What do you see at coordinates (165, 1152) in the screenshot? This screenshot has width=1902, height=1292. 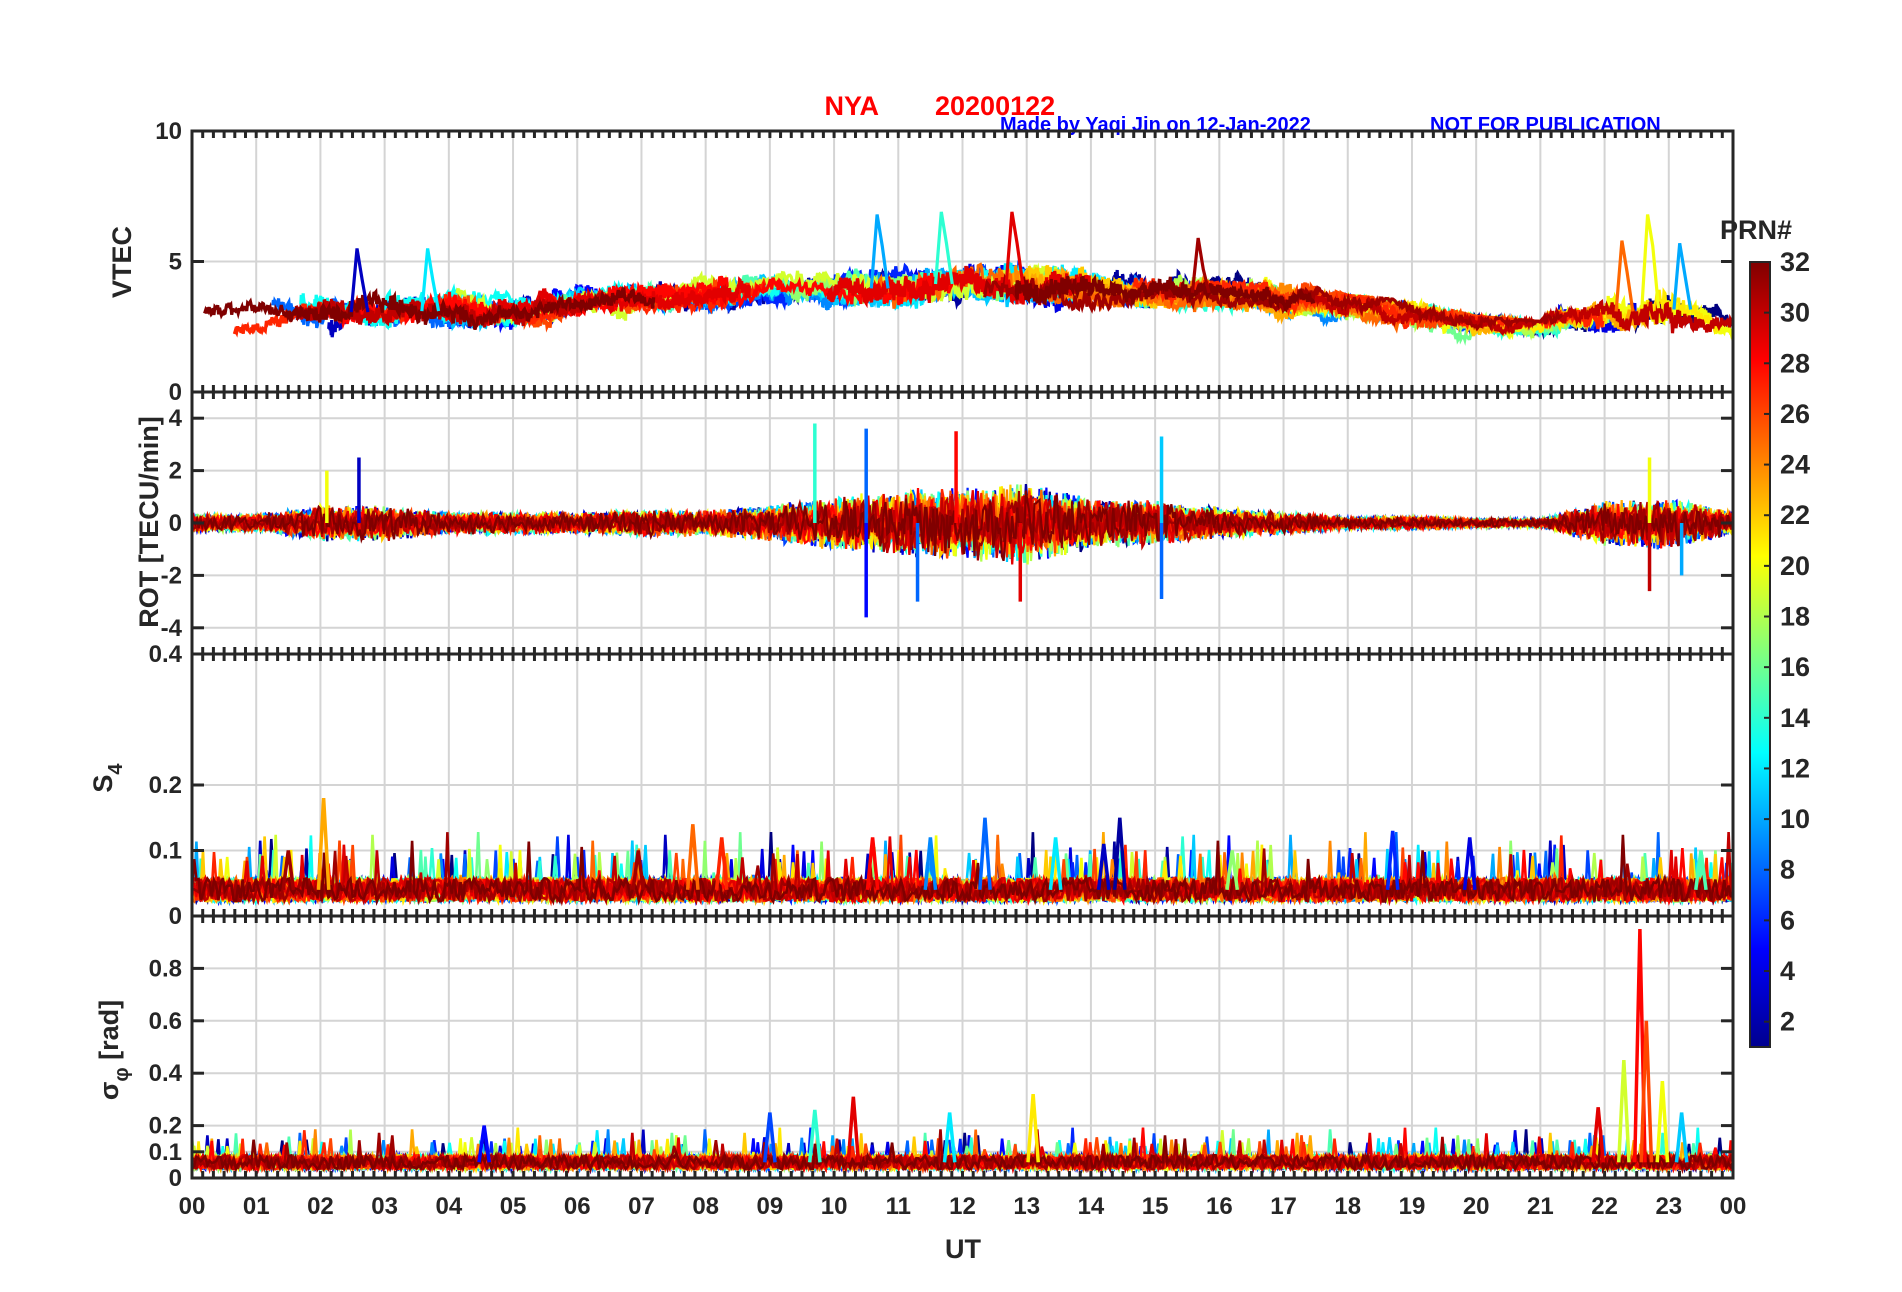 I see `ytick-label-sigma_phi: 0.1` at bounding box center [165, 1152].